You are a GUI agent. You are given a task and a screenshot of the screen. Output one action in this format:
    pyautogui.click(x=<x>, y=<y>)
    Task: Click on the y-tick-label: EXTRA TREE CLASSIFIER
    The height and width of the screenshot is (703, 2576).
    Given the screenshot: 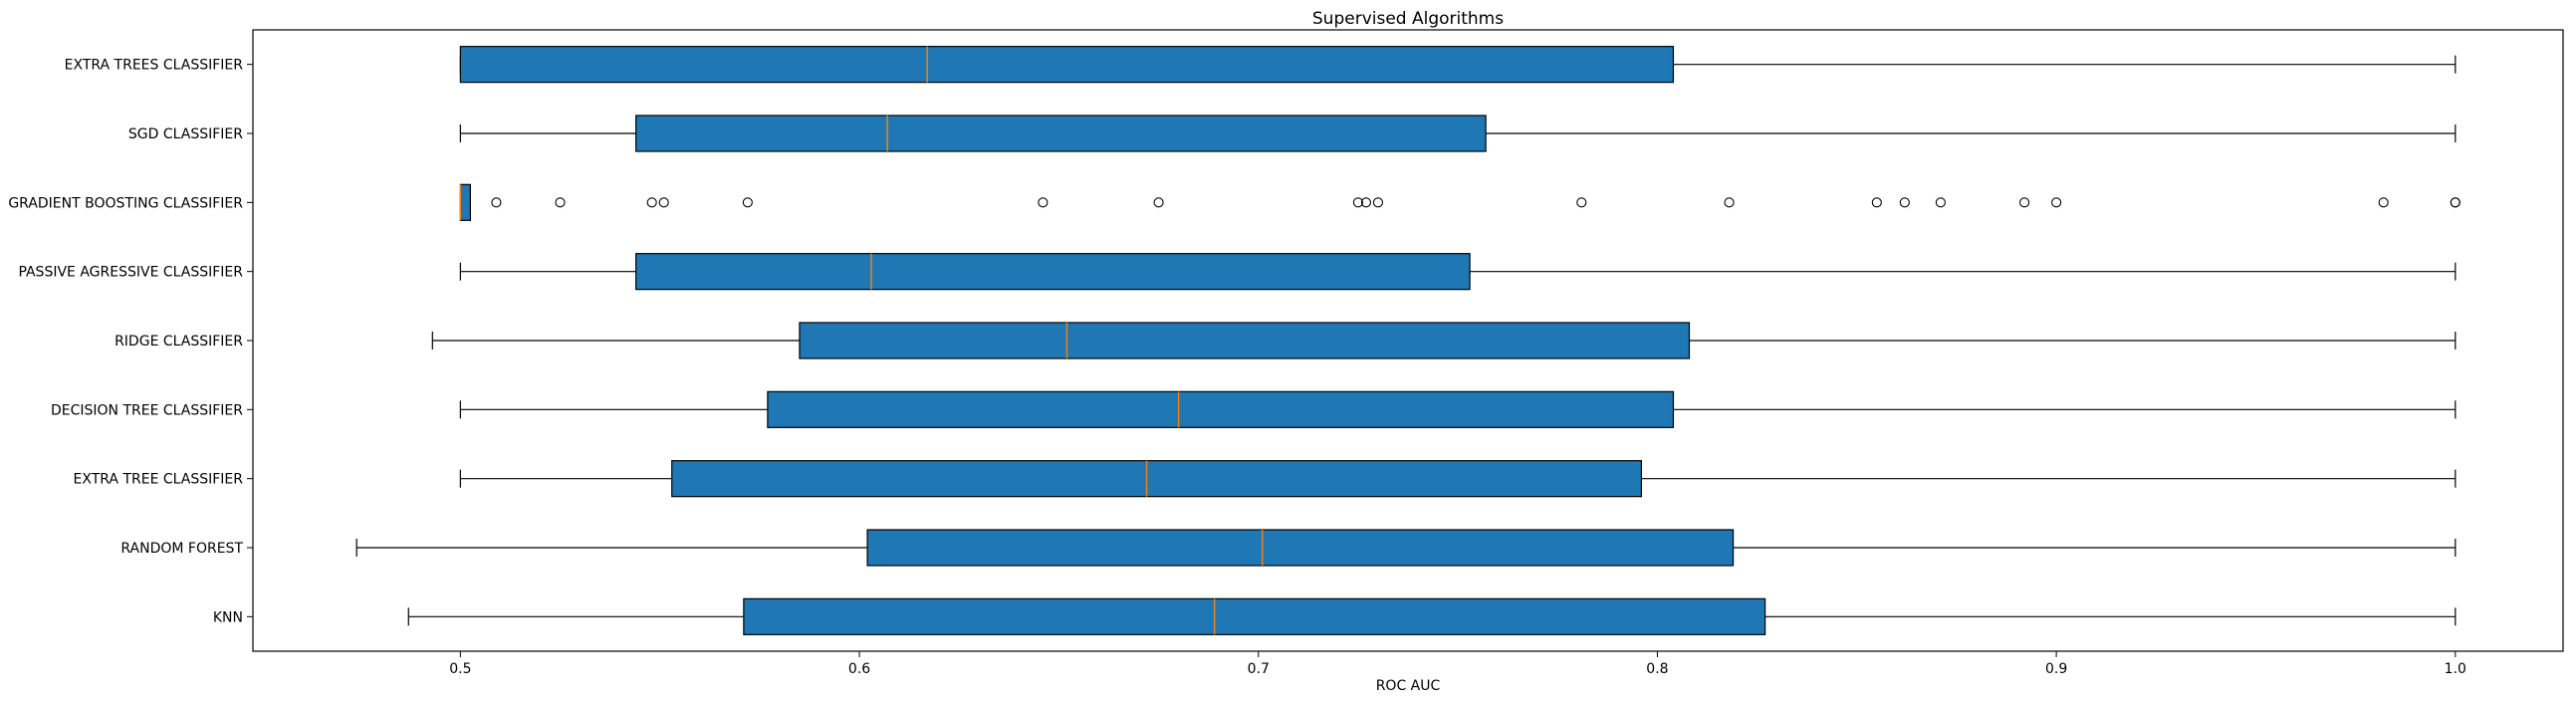 What is the action you would take?
    pyautogui.click(x=159, y=480)
    